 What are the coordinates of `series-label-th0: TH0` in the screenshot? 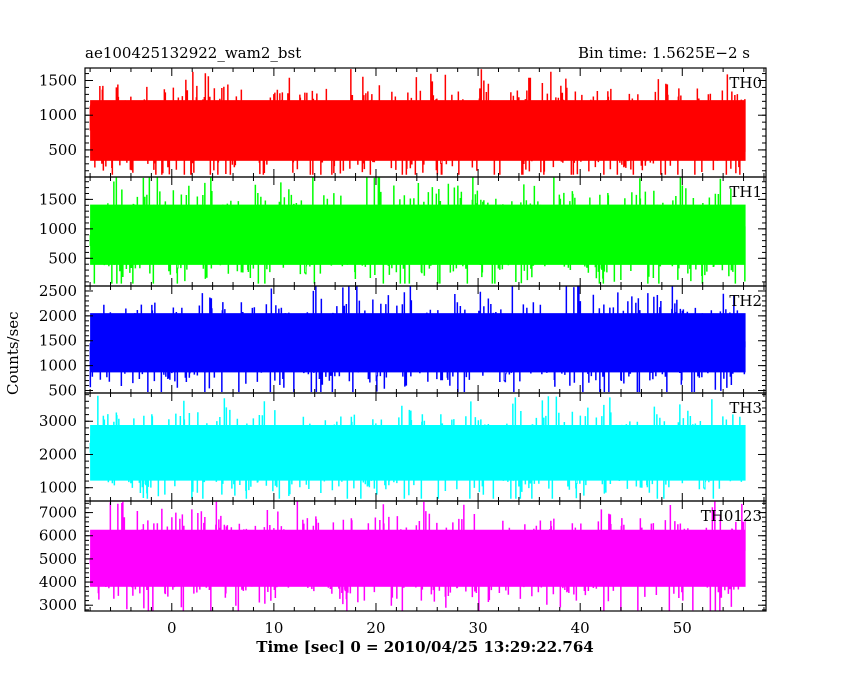 It's located at (745, 83).